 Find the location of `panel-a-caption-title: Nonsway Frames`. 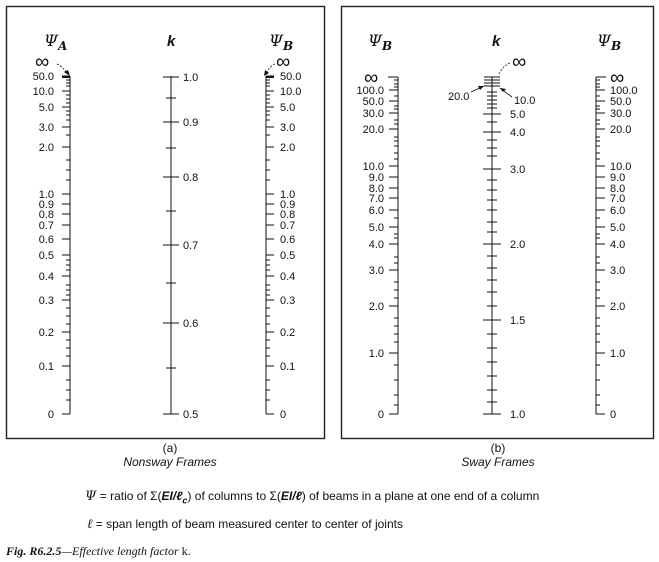

panel-a-caption-title: Nonsway Frames is located at coordinates (170, 462).